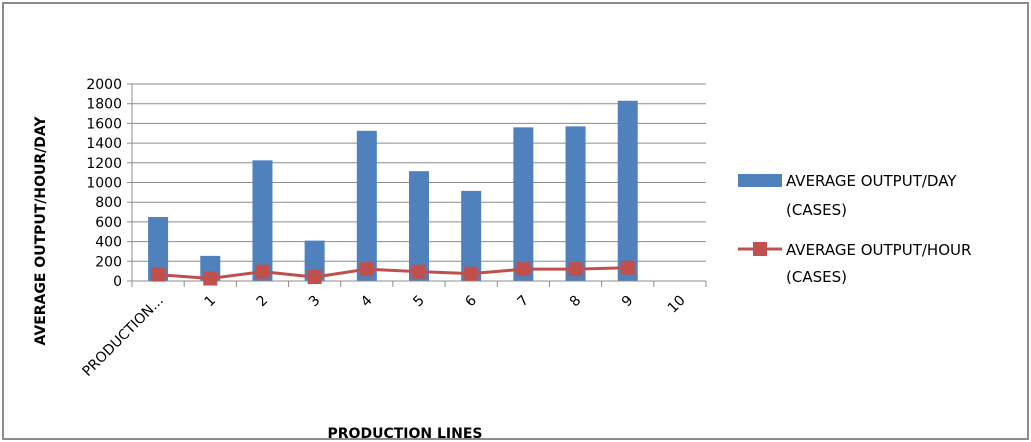  What do you see at coordinates (367, 301) in the screenshot?
I see `x-tick-label: 4` at bounding box center [367, 301].